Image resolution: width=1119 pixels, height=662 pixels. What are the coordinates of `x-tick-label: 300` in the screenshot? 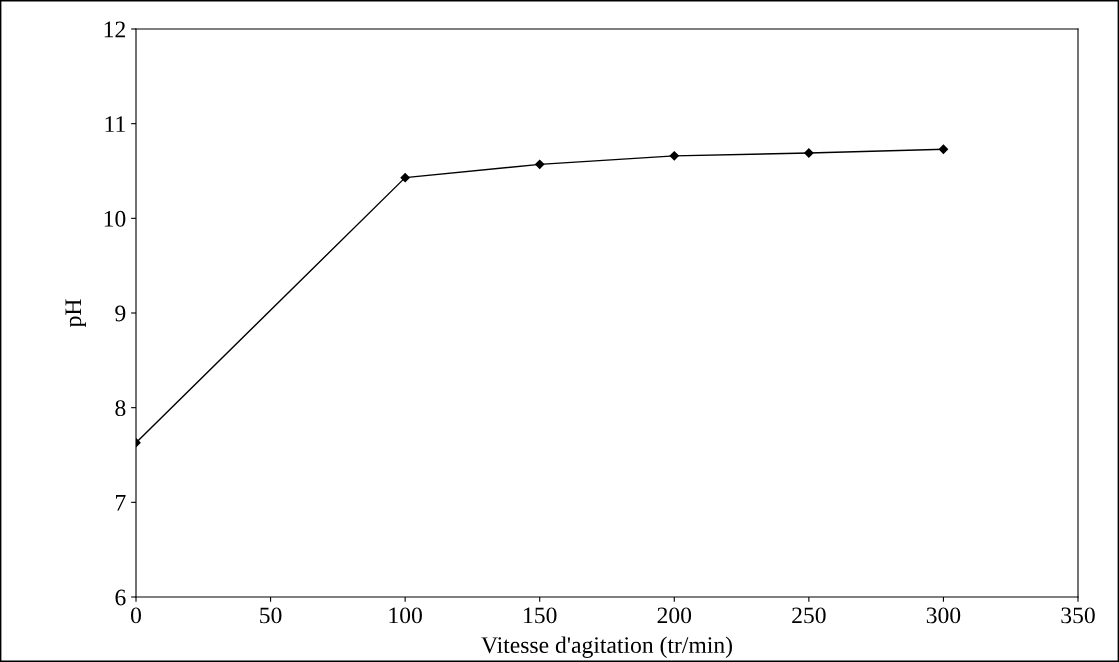 It's located at (943, 615).